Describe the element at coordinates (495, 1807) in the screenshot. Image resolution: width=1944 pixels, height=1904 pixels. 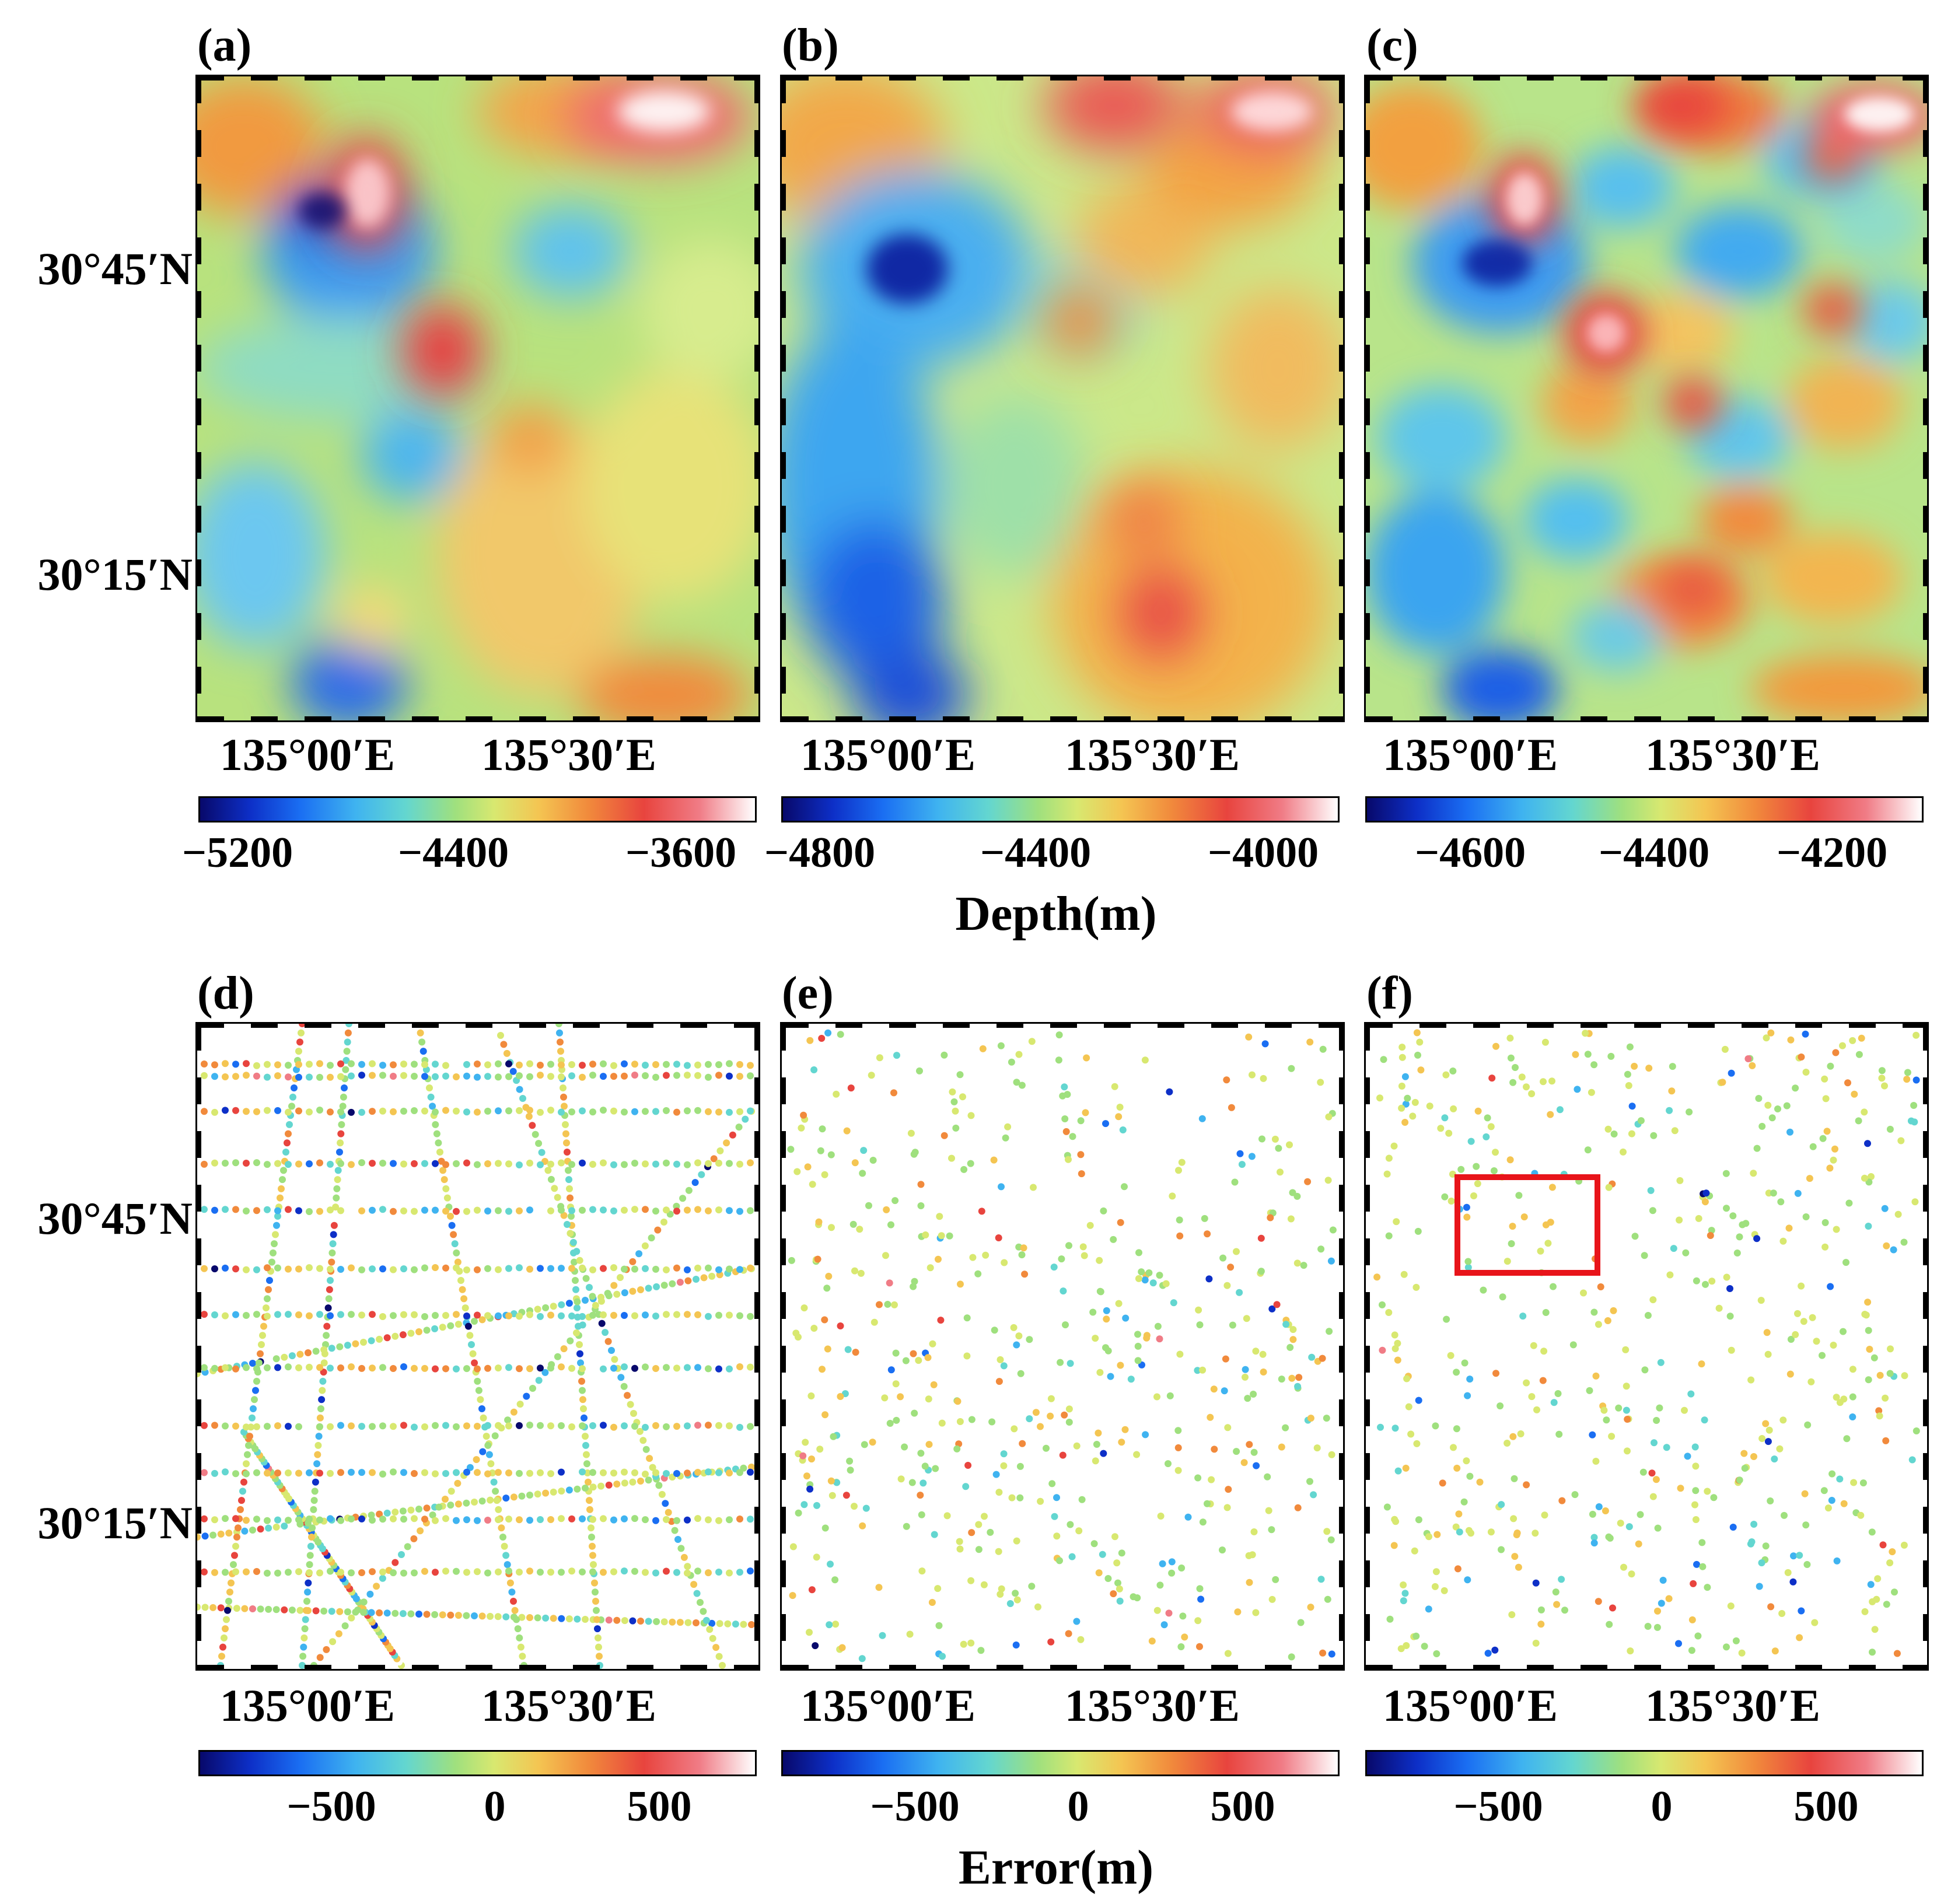
I see `colorbar-d-tick-2: 0` at that location.